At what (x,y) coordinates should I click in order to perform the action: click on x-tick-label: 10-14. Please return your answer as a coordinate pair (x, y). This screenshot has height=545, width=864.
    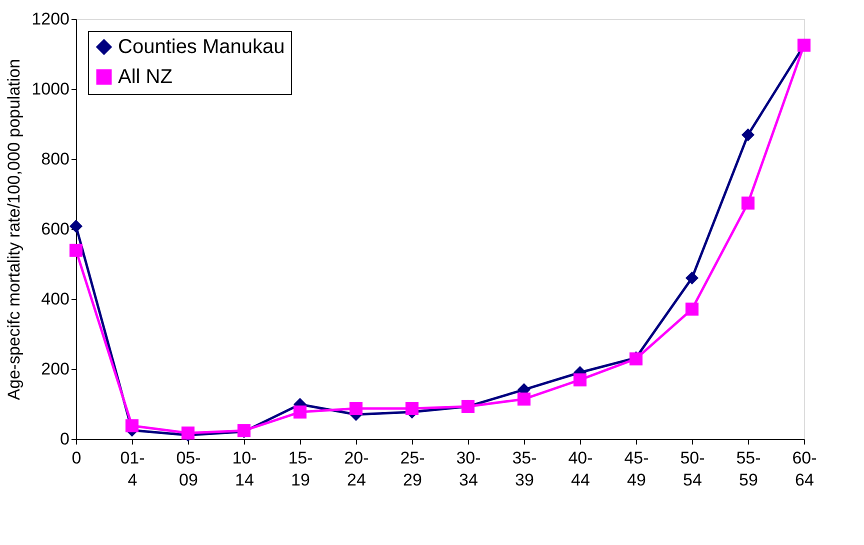
    Looking at the image, I should click on (244, 469).